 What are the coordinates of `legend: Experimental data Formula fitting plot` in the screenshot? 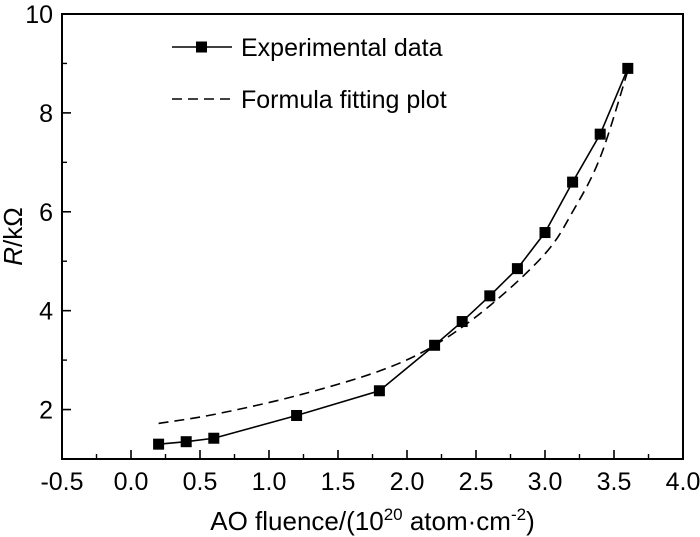 It's located at (309, 74).